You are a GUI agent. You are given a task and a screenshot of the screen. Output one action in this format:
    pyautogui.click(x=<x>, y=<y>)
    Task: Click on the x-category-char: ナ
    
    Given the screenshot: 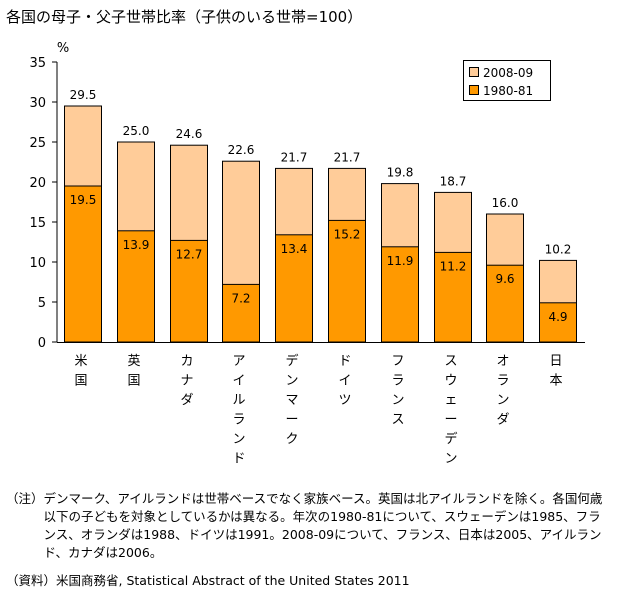 What is the action you would take?
    pyautogui.click(x=186, y=381)
    